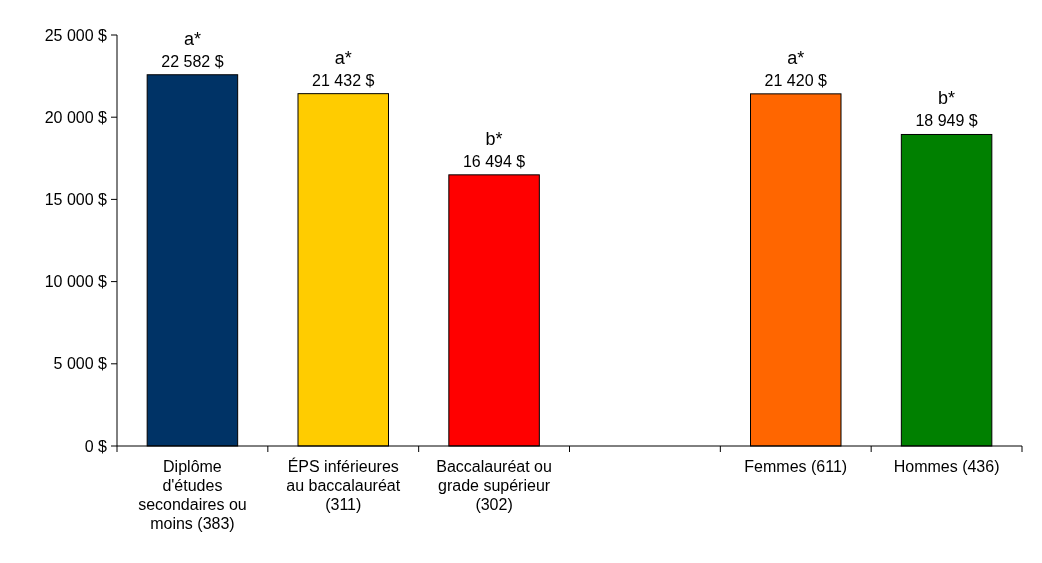 This screenshot has height=563, width=1042. Describe the element at coordinates (946, 466) in the screenshot. I see `x-tick-label: Hommes (436)` at that location.